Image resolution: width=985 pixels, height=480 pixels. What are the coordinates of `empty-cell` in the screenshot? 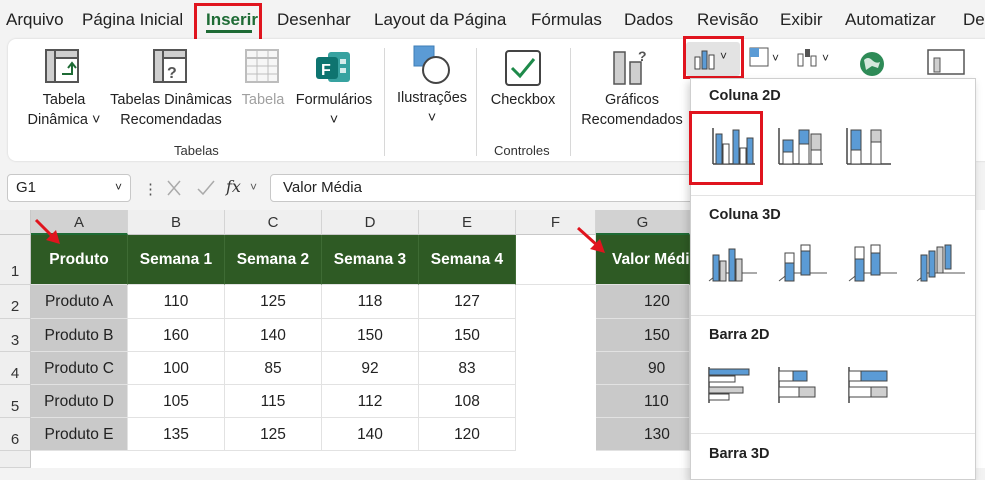 It's located at (556, 260).